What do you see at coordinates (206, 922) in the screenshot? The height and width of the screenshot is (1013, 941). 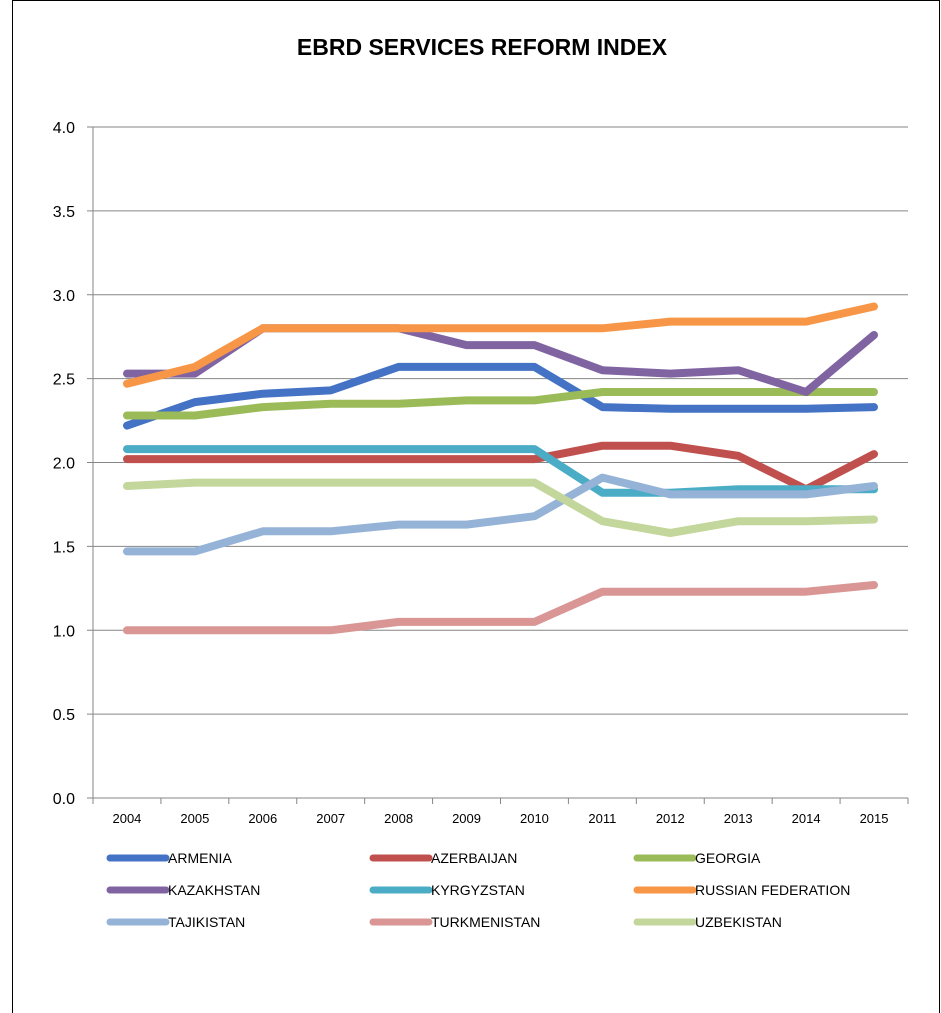 I see `legend-label-tajikistan: TAJIKISTAN` at bounding box center [206, 922].